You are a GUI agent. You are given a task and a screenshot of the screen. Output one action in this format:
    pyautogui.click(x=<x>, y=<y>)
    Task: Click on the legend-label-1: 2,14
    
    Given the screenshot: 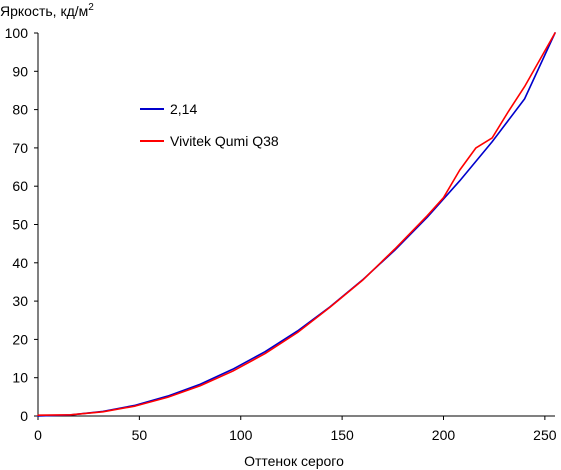 What is the action you would take?
    pyautogui.click(x=183, y=109)
    